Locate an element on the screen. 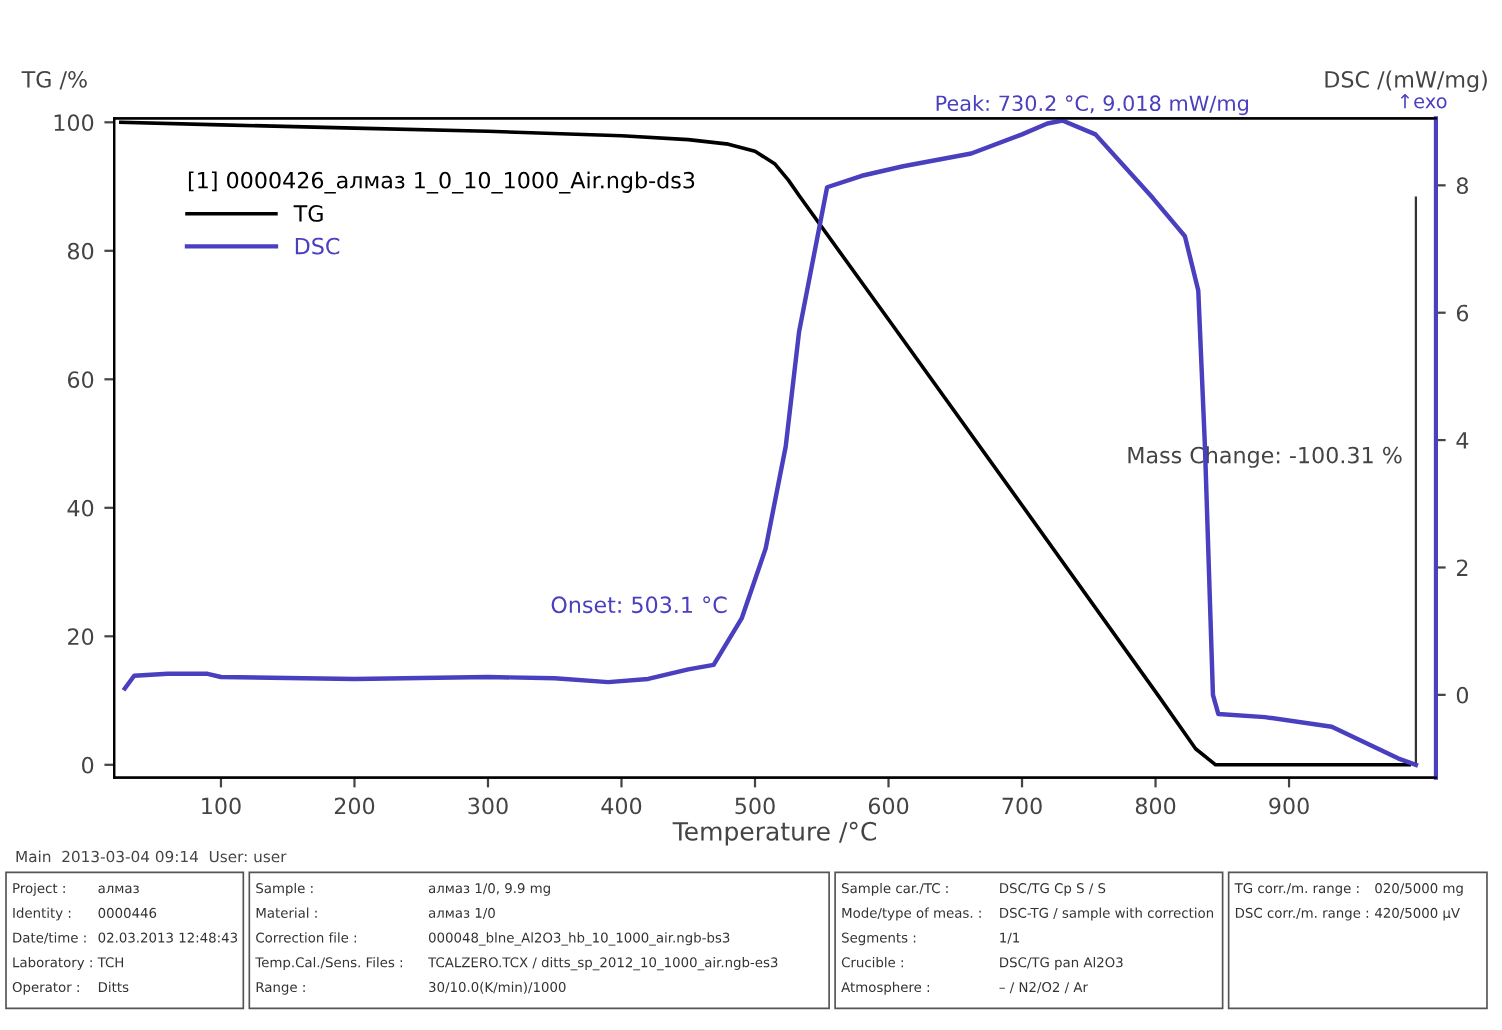  x-tick-label: 400 is located at coordinates (621, 806).